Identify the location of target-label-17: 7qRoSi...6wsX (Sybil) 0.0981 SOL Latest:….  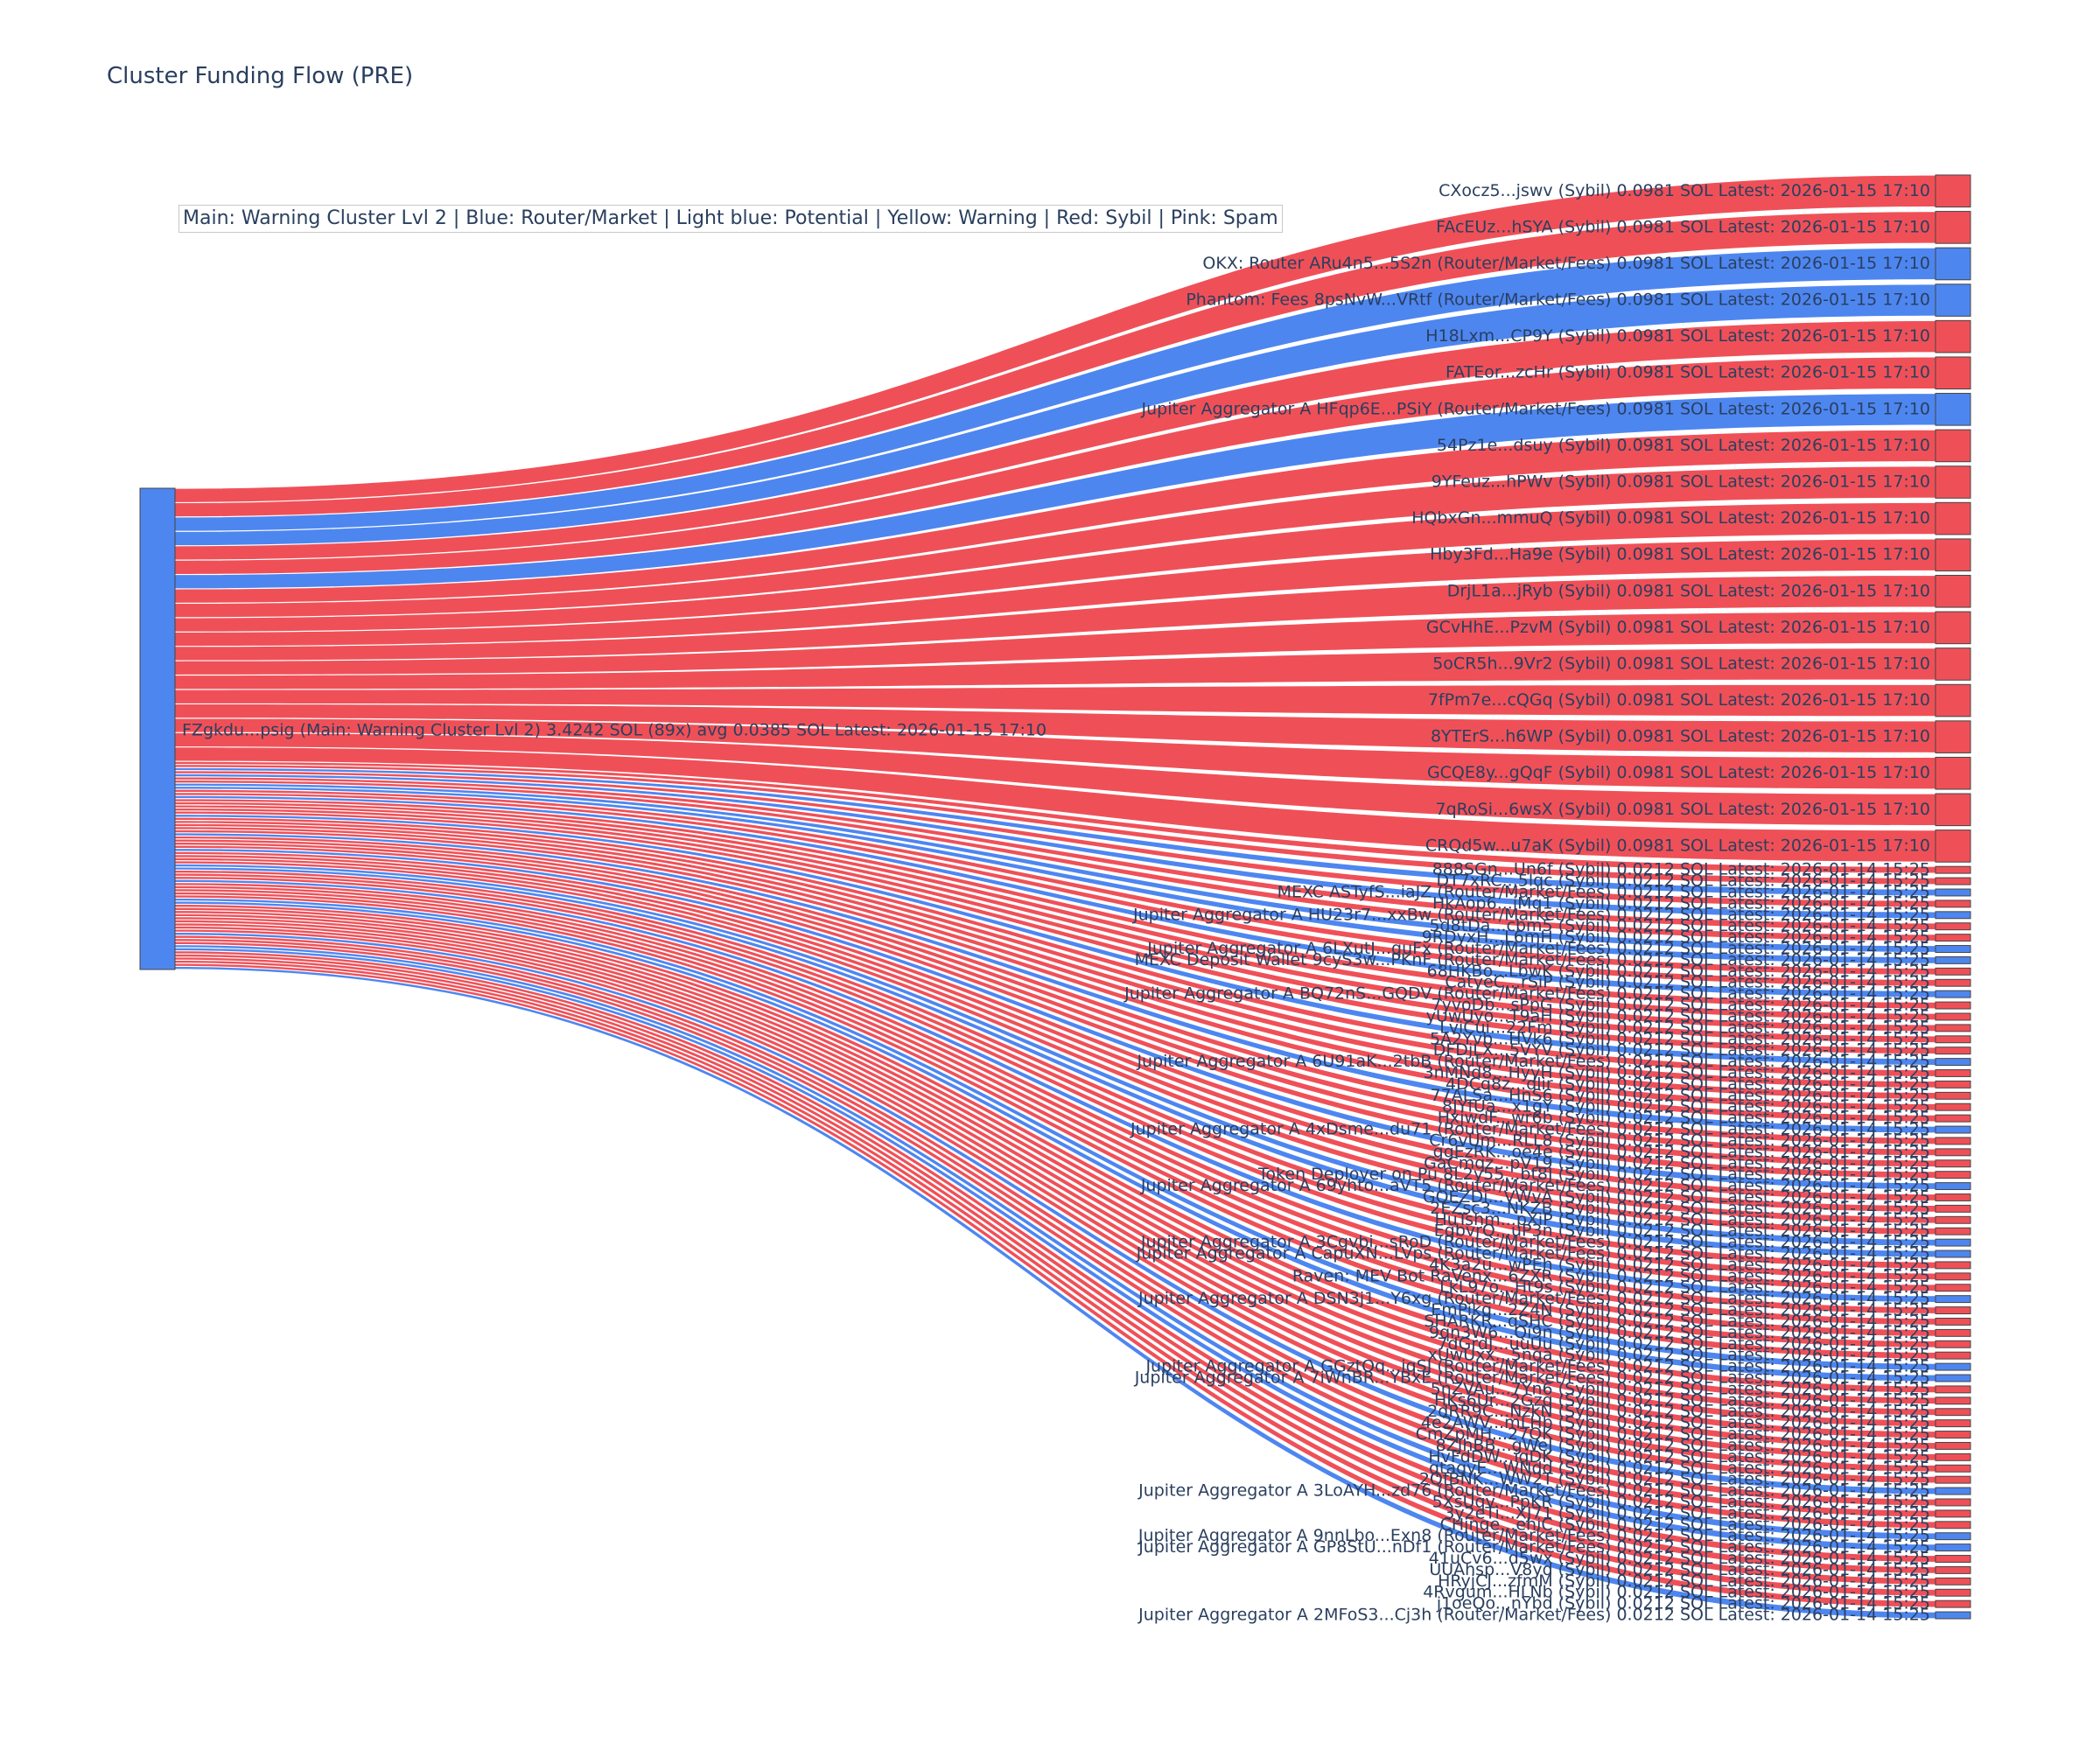
(1683, 809).